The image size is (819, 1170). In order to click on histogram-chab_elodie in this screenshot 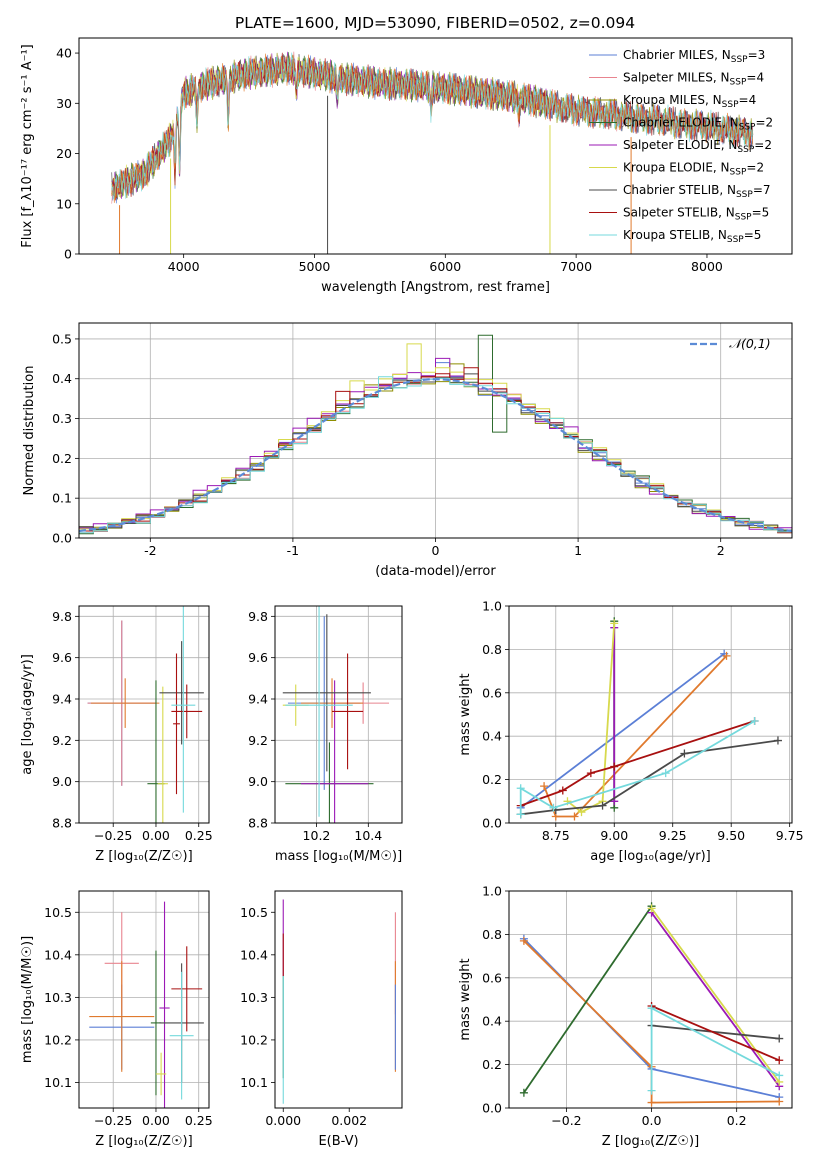, I will do `click(435, 434)`.